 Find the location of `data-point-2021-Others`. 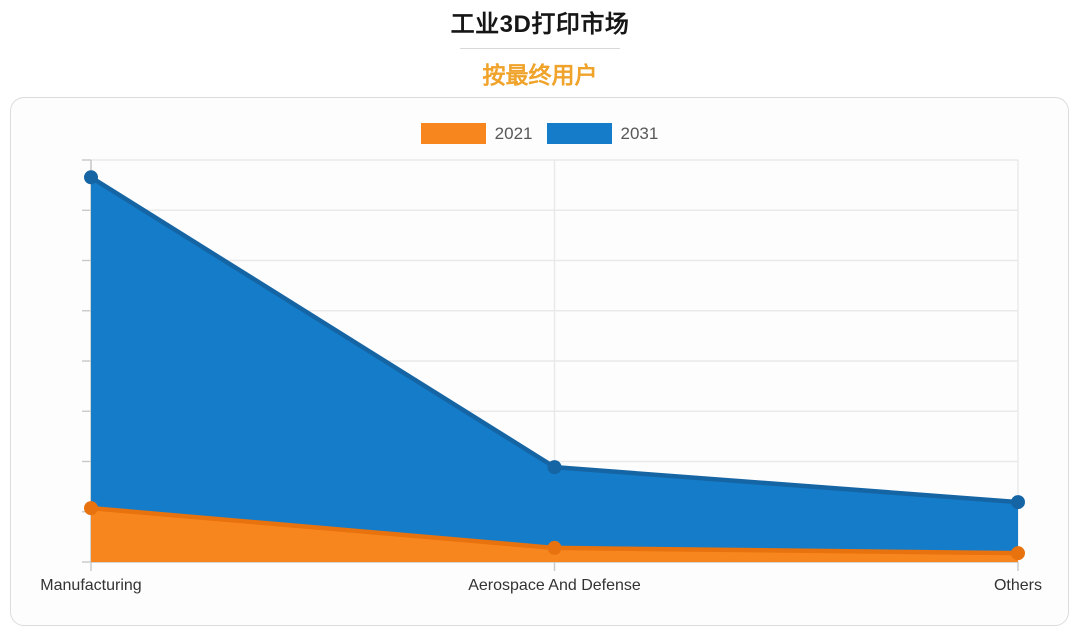

data-point-2021-Others is located at coordinates (1018, 553).